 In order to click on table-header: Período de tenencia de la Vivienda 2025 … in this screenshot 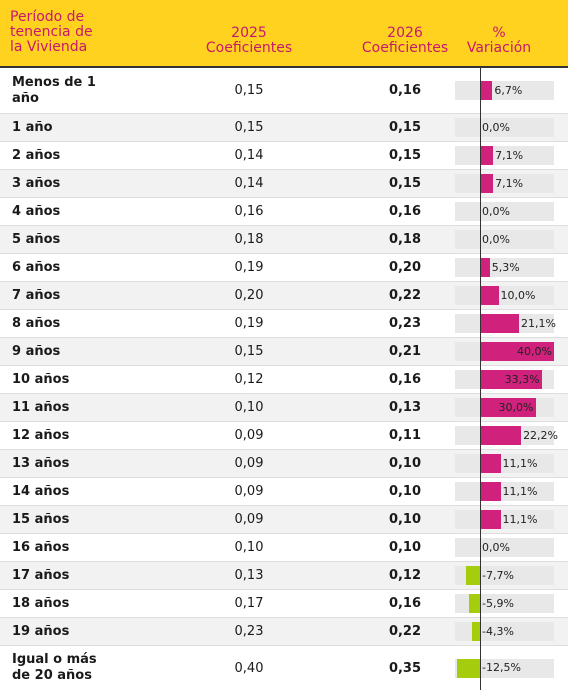, I will do `click(284, 34)`.